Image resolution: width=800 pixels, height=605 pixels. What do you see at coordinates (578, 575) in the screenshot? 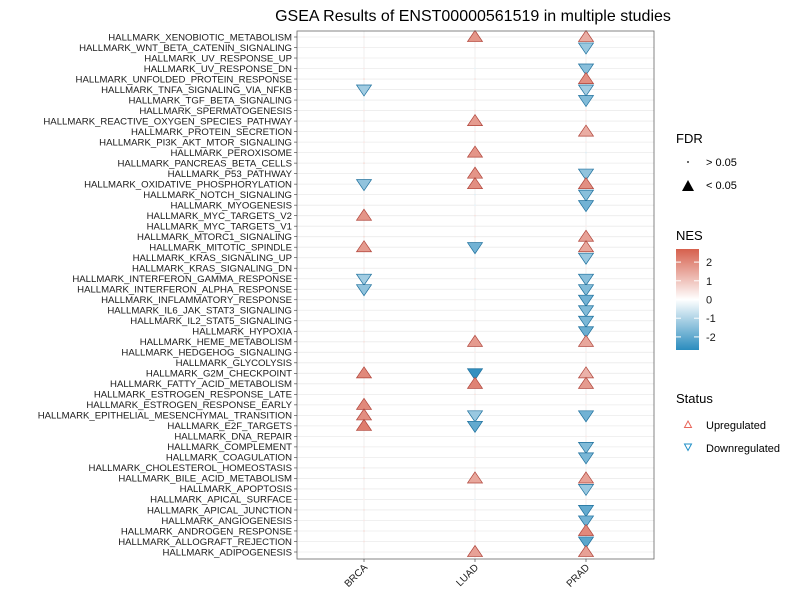
I see `x-tick-label-prad: PRAD` at bounding box center [578, 575].